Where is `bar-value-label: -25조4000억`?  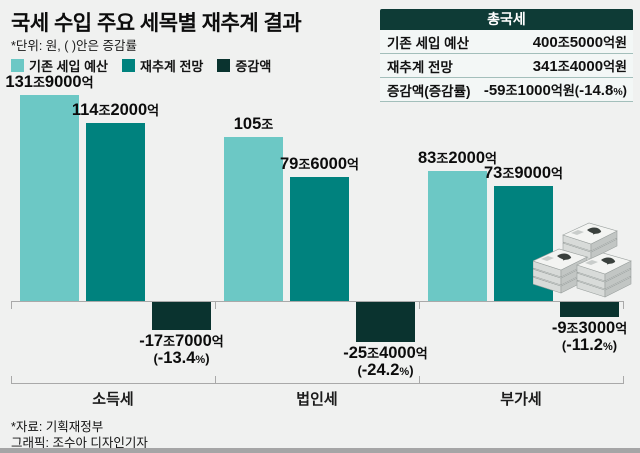 bar-value-label: -25조4000억 is located at coordinates (385, 353).